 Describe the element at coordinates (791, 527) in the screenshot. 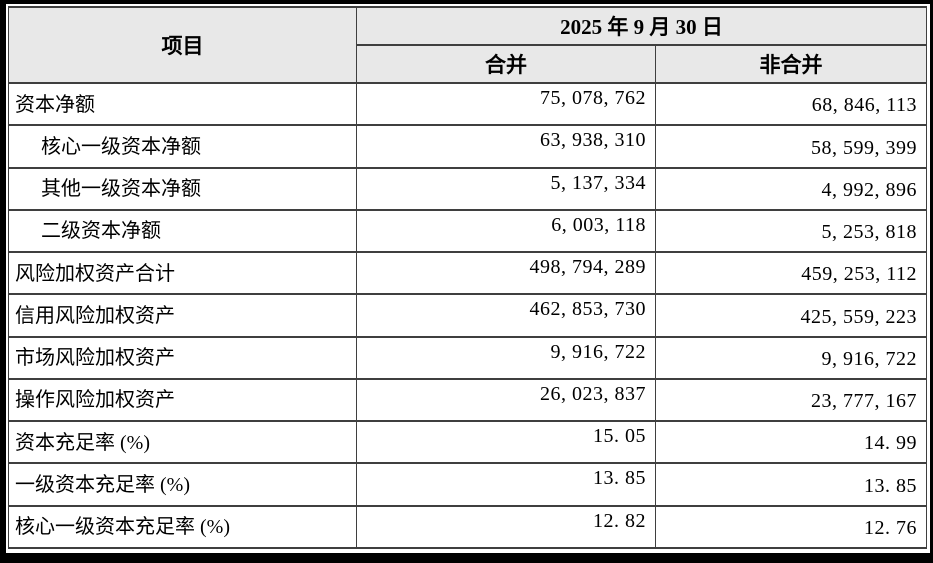

I see `value-unconsolidated: 12. 76` at that location.